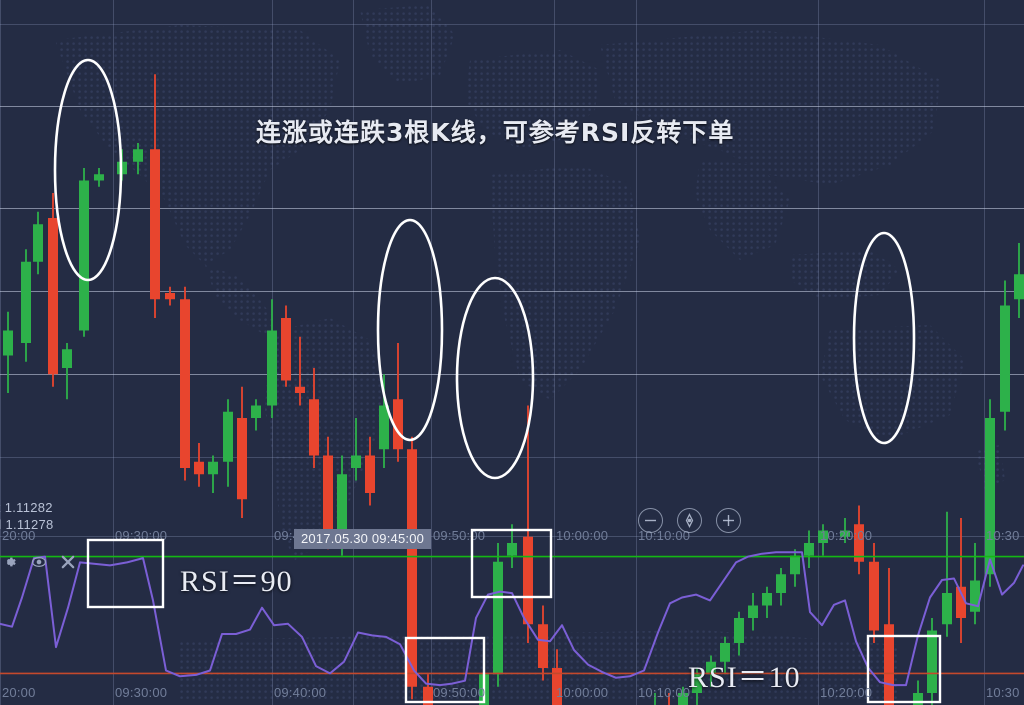 This screenshot has width=1024, height=705. I want to click on zoom-in-button, so click(728, 520).